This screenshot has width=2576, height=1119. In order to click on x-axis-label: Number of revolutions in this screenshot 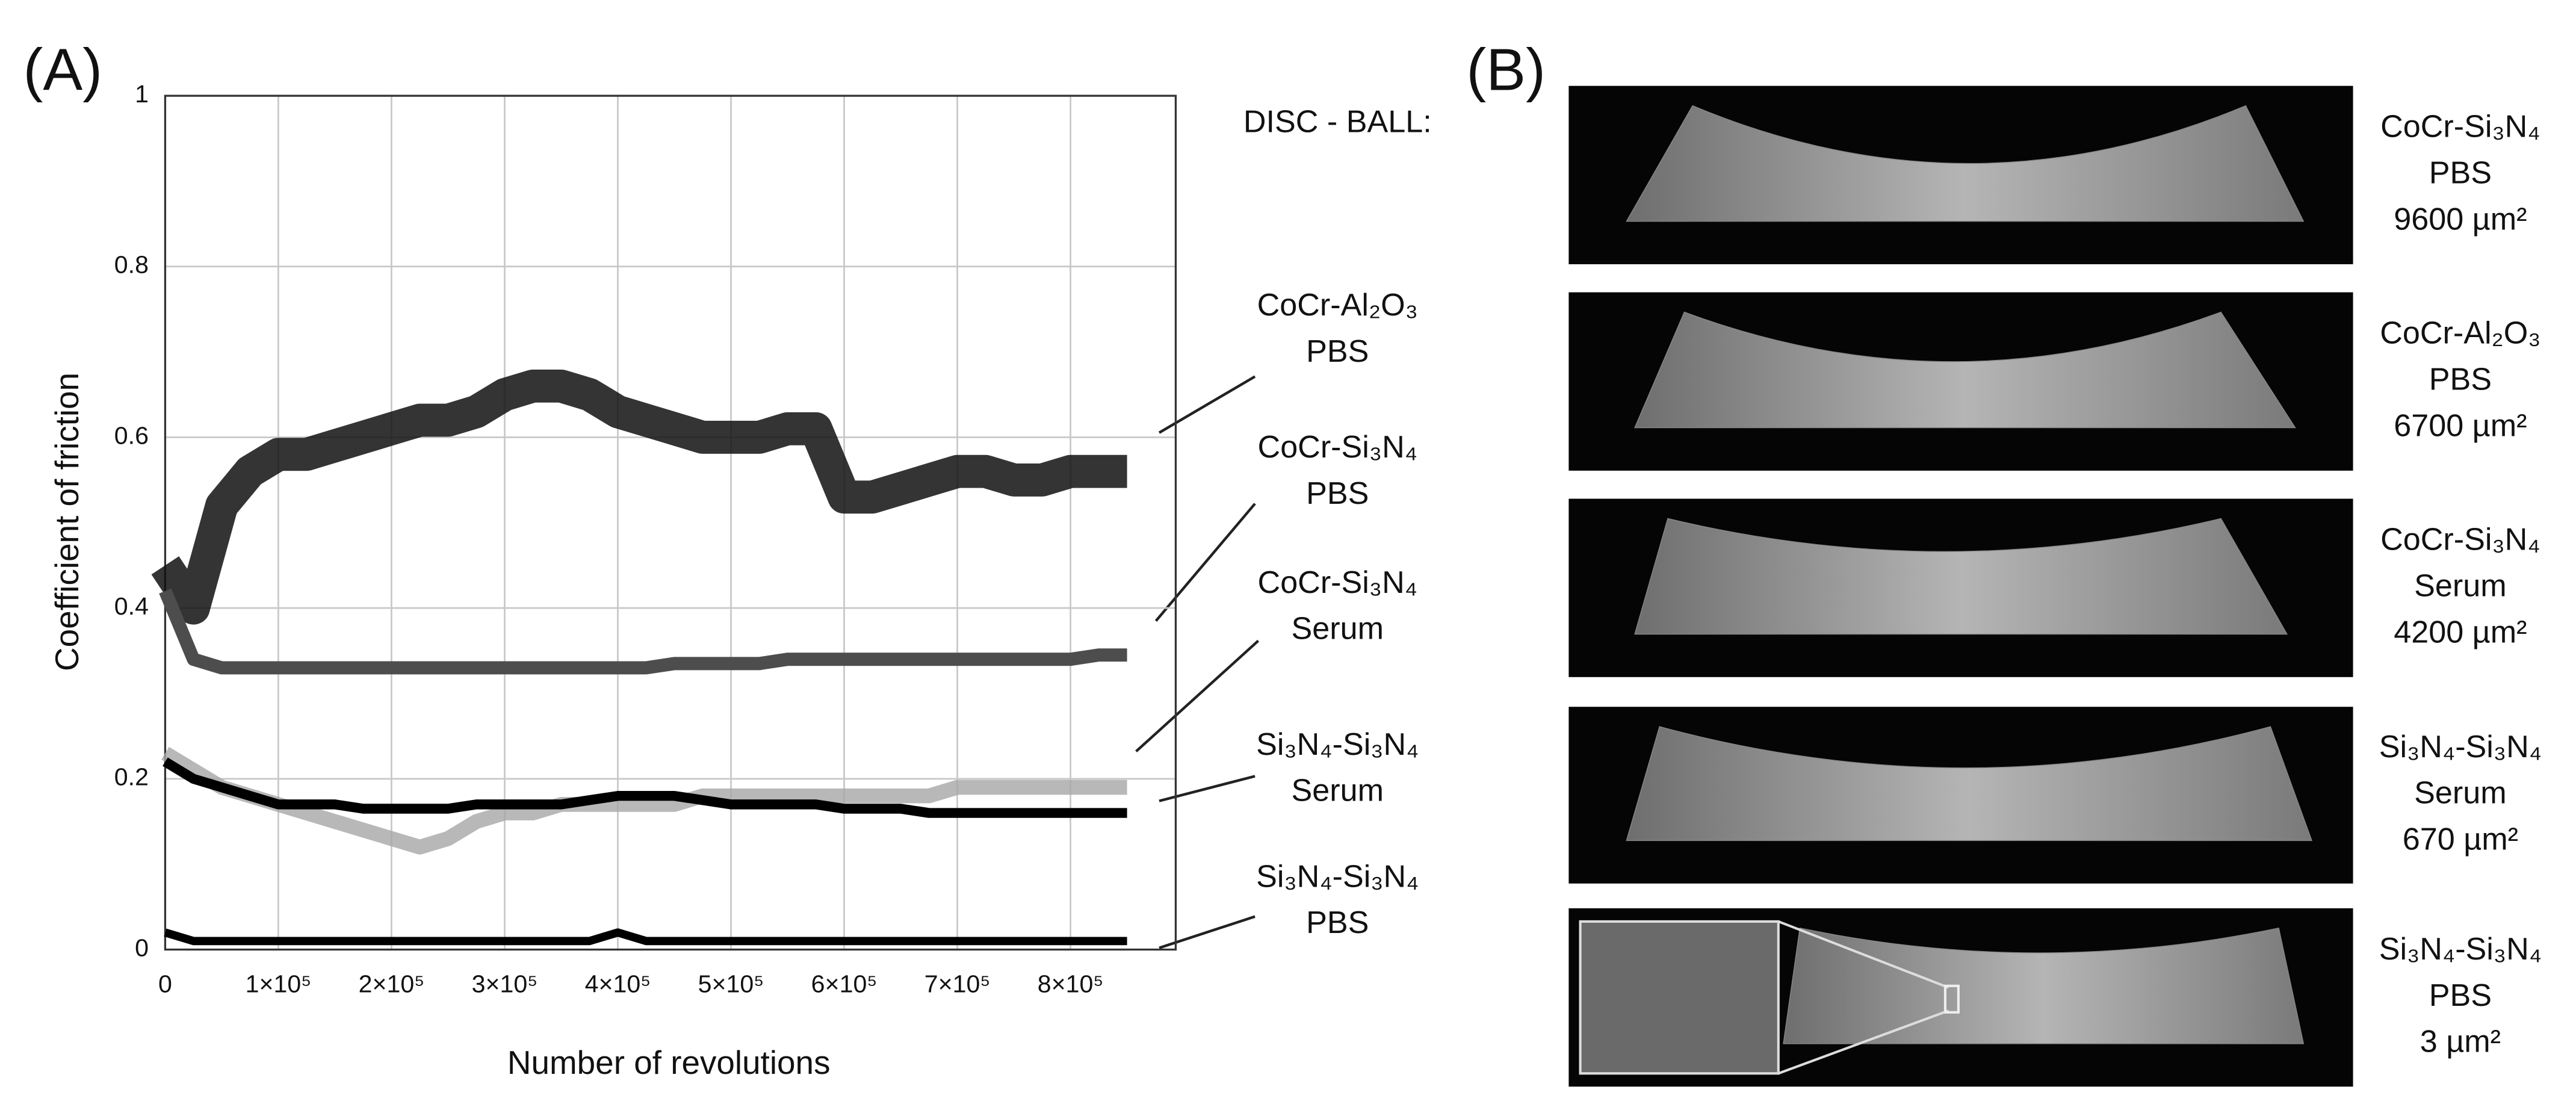, I will do `click(669, 1062)`.